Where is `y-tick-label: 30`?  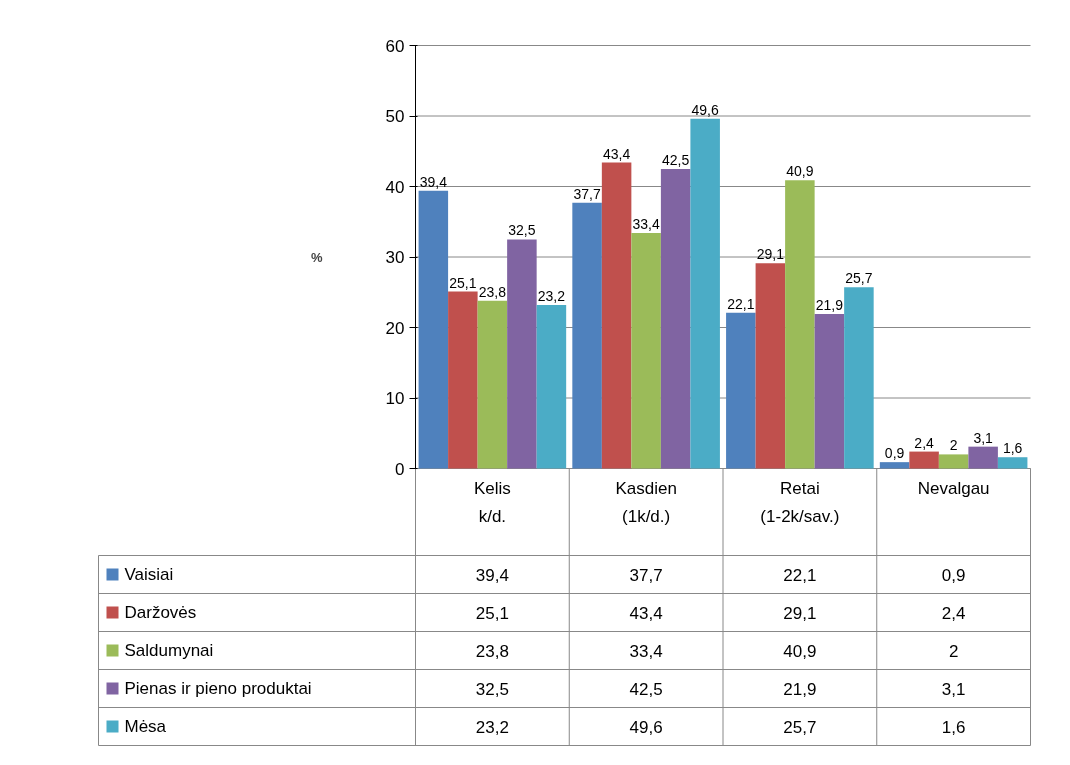 y-tick-label: 30 is located at coordinates (395, 257).